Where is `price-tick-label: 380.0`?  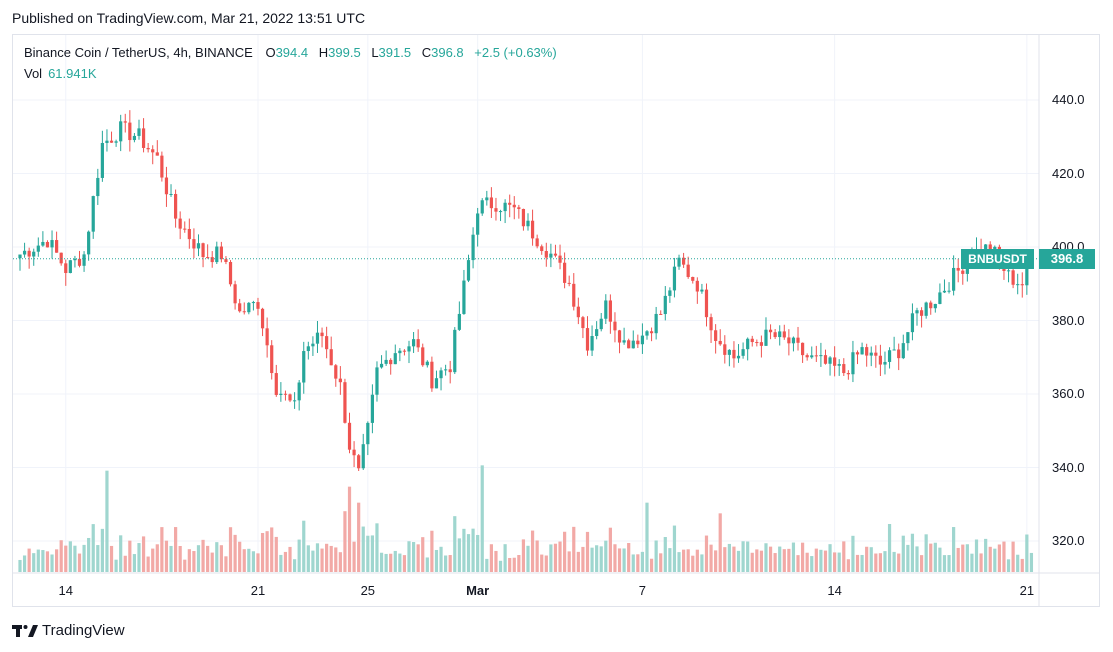
price-tick-label: 380.0 is located at coordinates (1068, 320).